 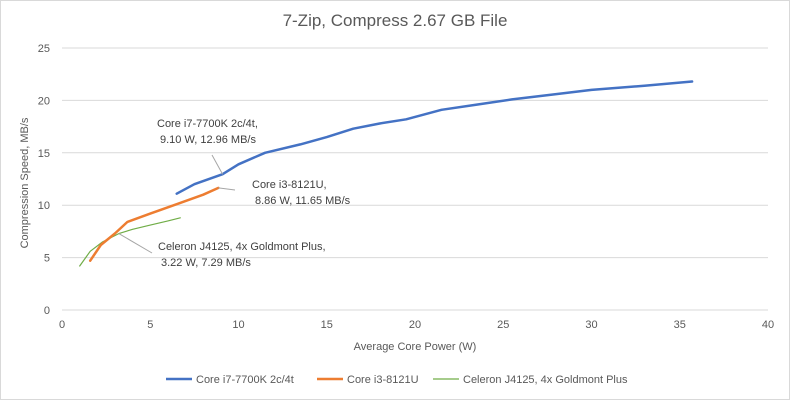 I want to click on x-tick-label: 20, so click(x=415, y=325).